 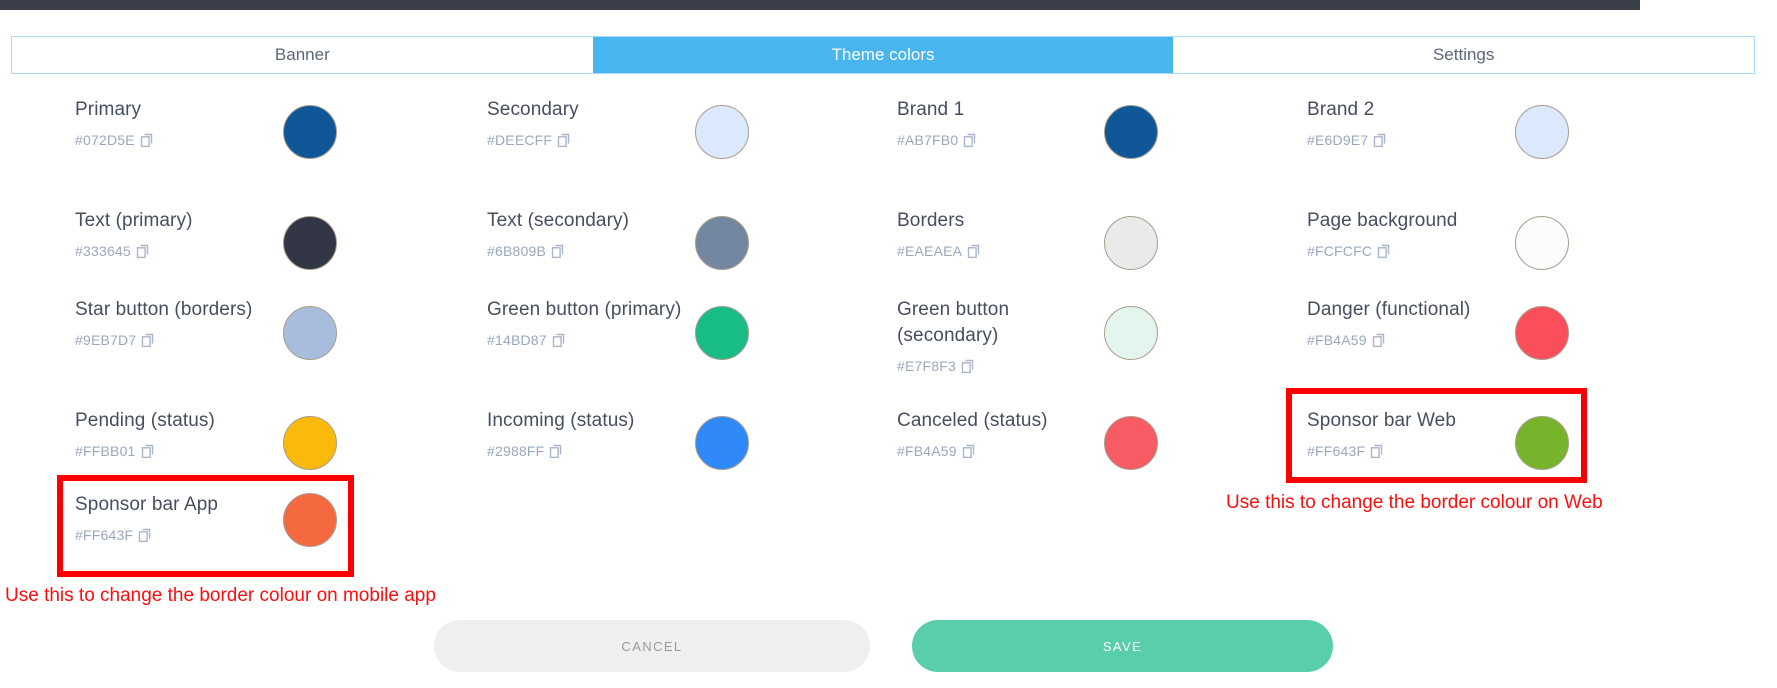 What do you see at coordinates (1131, 443) in the screenshot?
I see `color-swatch-canceled-status` at bounding box center [1131, 443].